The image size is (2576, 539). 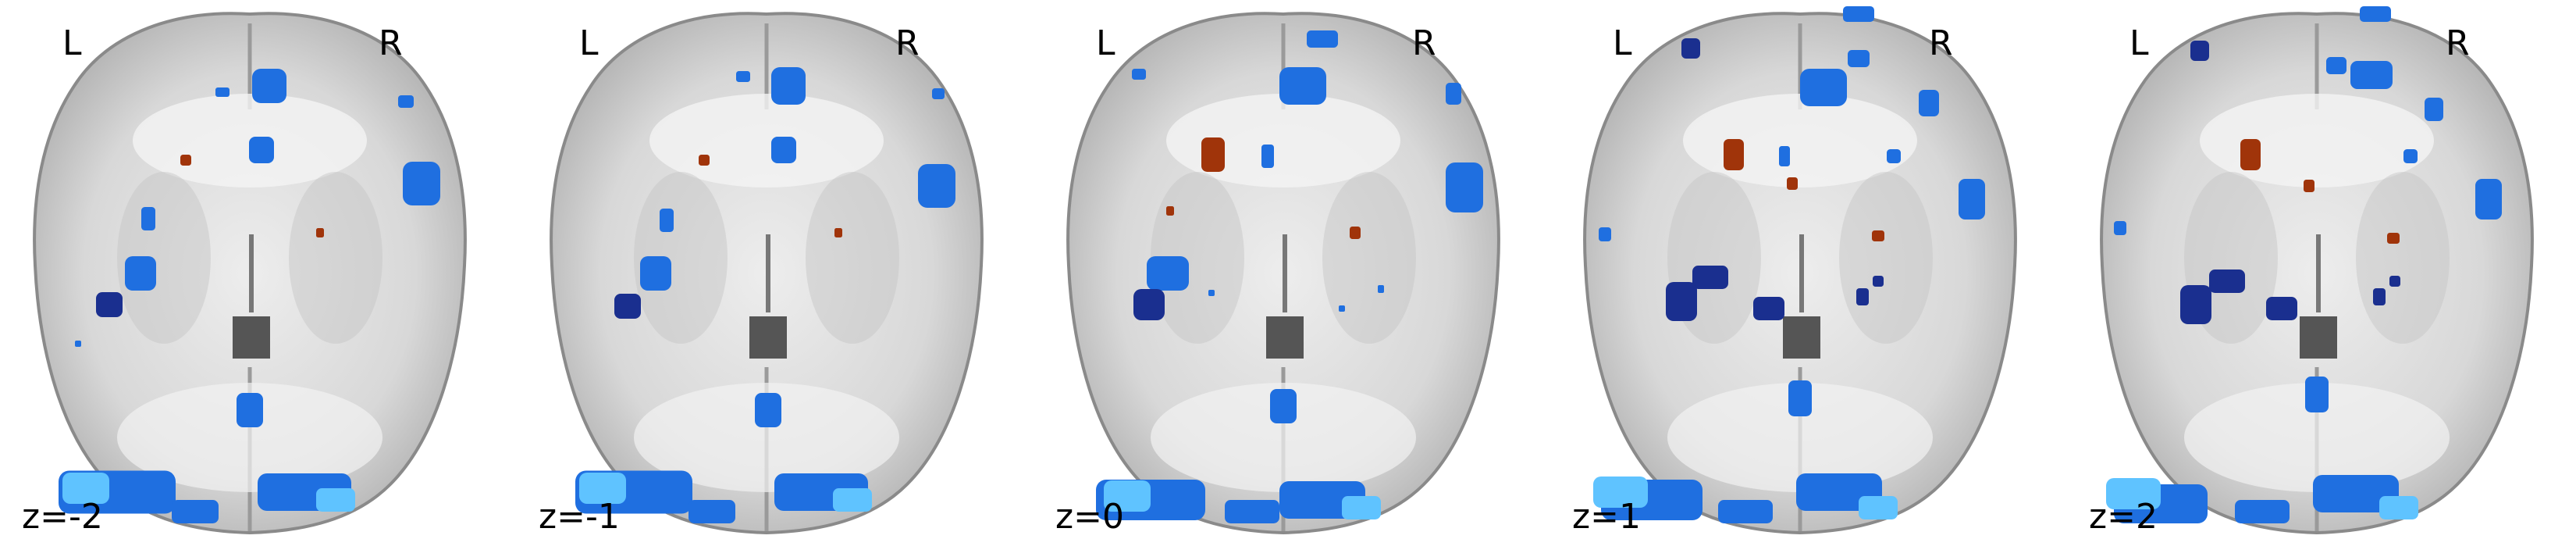 I want to click on slice-coordinate-label: z=-1, so click(x=579, y=517).